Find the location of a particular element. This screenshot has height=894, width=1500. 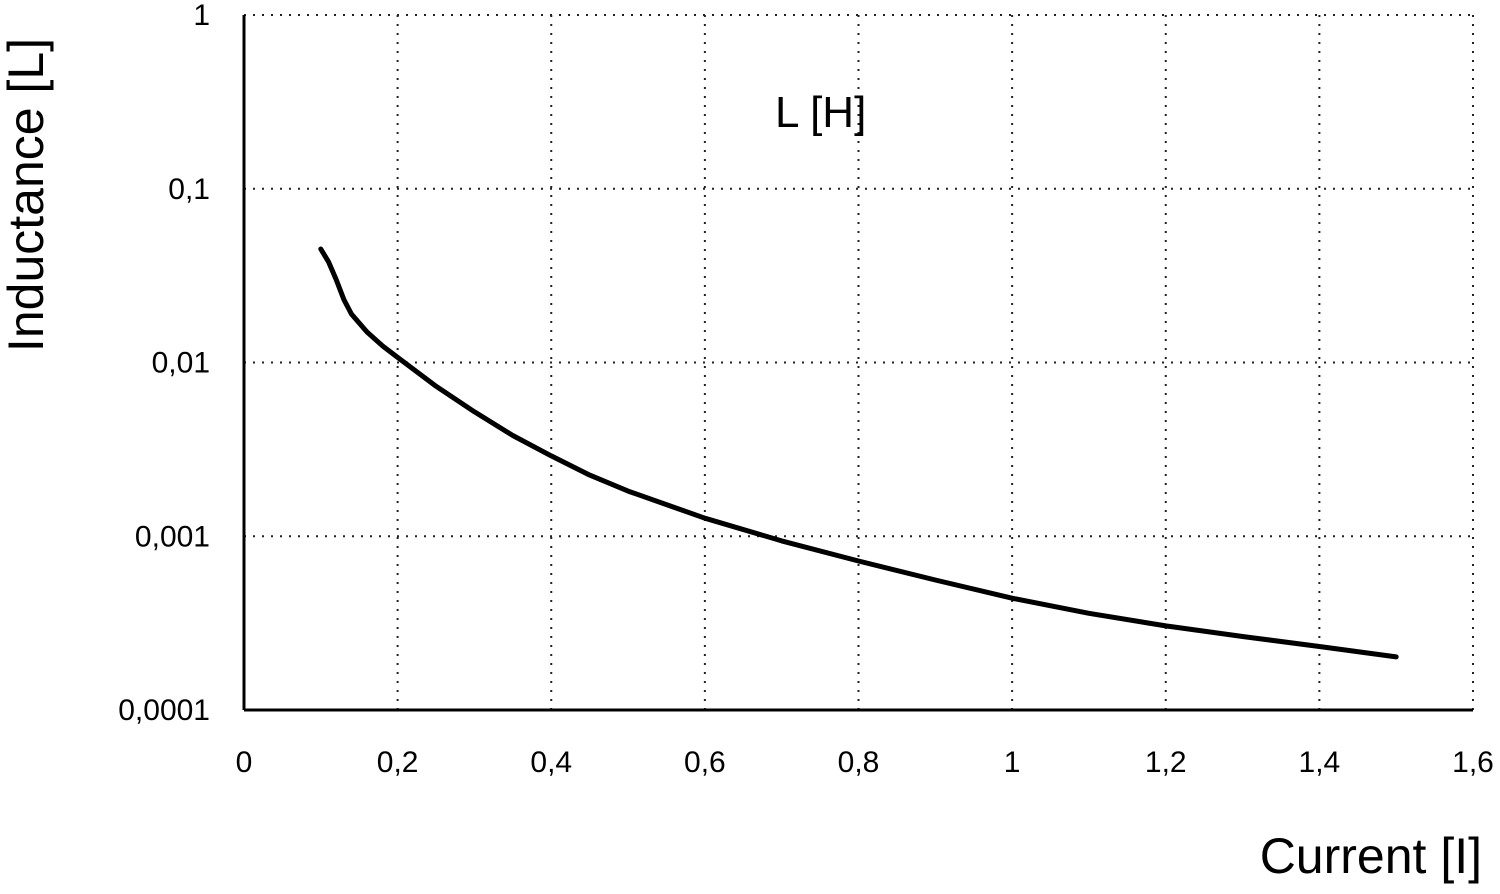

x-tick-label: 0,2 is located at coordinates (398, 762).